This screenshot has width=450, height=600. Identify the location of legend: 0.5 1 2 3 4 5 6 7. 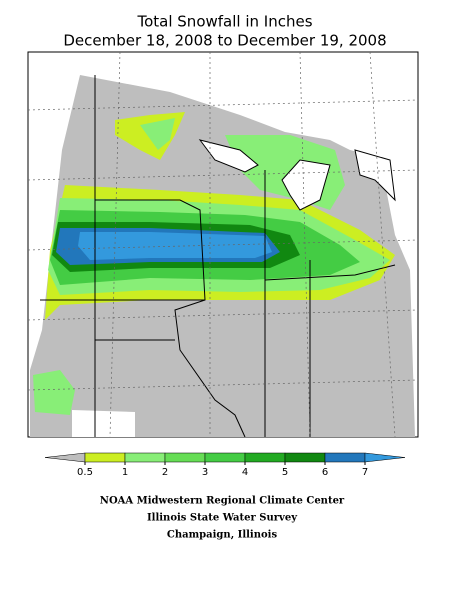
(225, 465).